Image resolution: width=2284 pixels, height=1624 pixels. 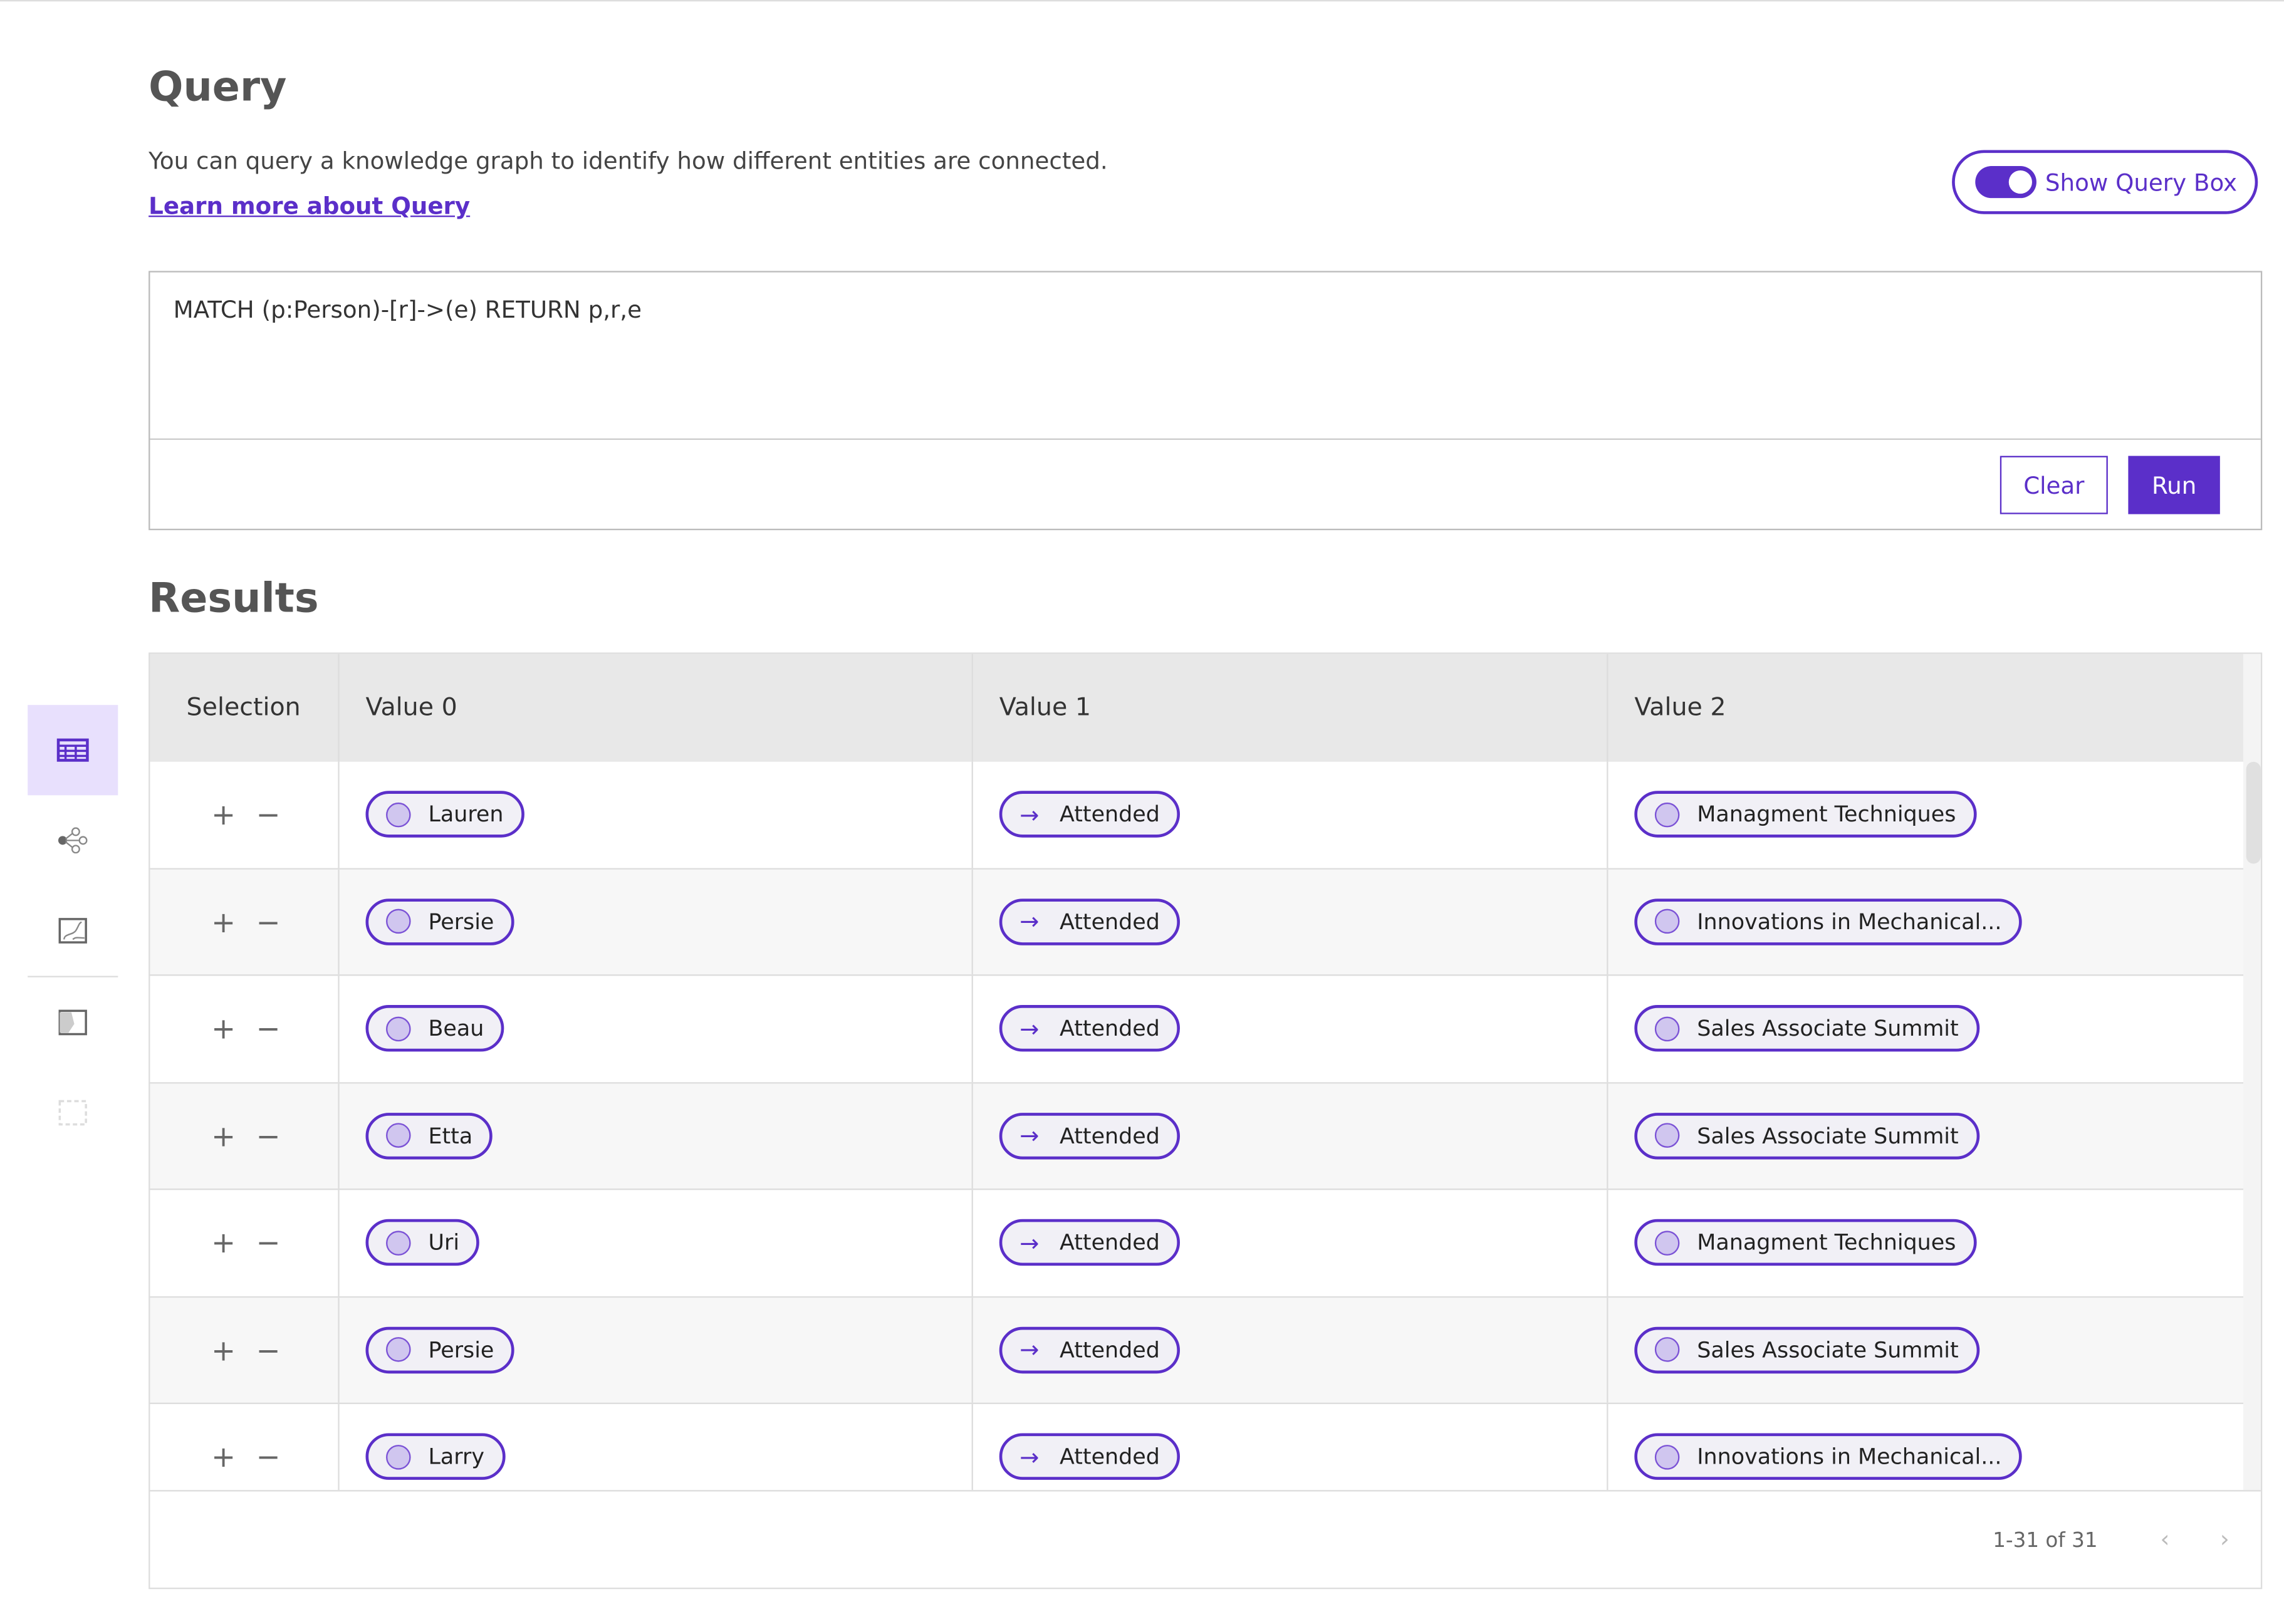 I want to click on column-header: Value 1, so click(x=1291, y=707).